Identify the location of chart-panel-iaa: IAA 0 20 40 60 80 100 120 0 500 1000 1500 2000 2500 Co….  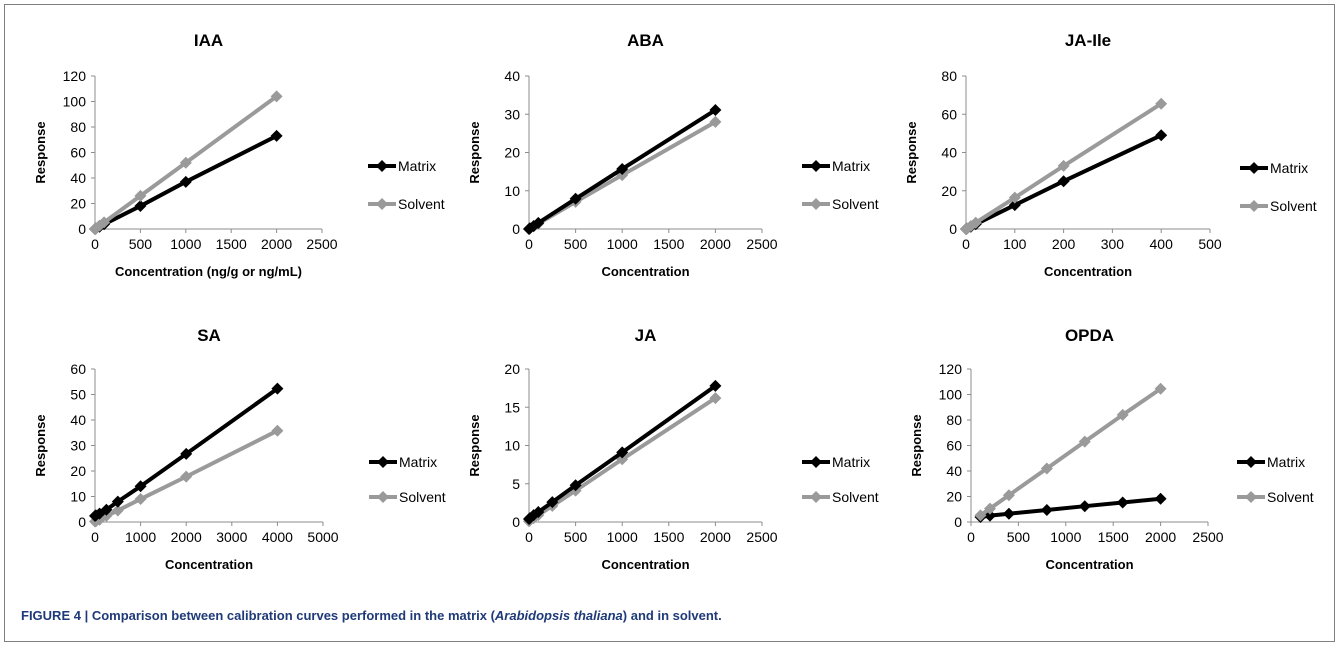
(239, 155).